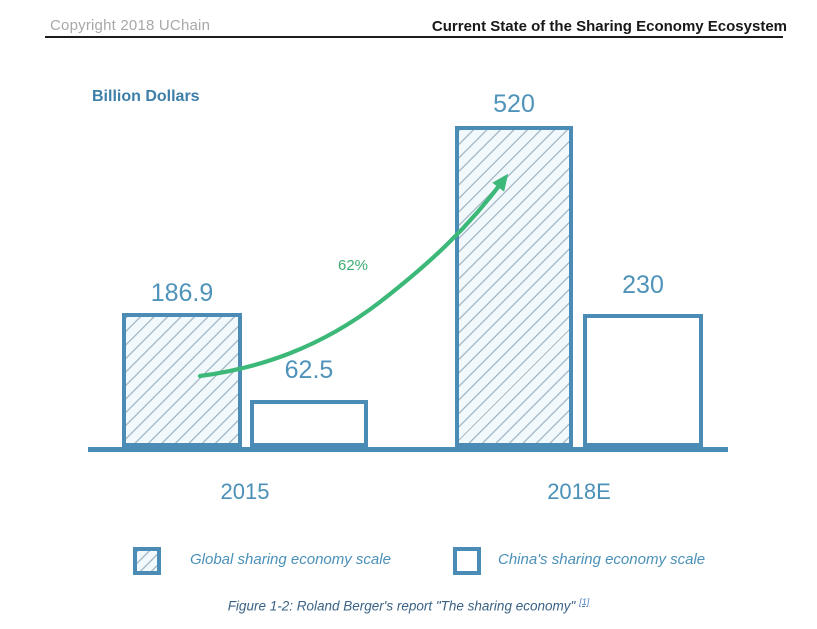  What do you see at coordinates (467, 561) in the screenshot?
I see `legend-swatch-china-icon` at bounding box center [467, 561].